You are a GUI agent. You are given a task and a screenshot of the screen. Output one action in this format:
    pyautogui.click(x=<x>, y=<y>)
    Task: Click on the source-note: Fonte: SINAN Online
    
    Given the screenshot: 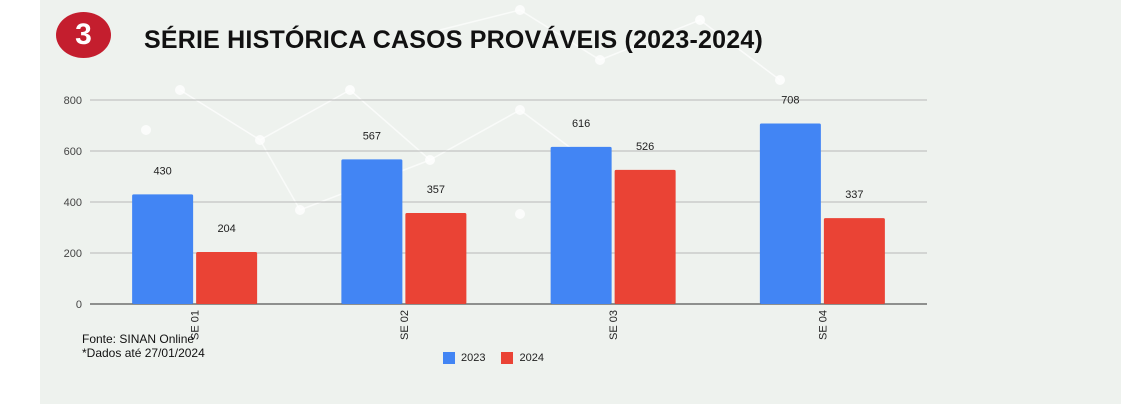 What is the action you would take?
    pyautogui.click(x=138, y=339)
    